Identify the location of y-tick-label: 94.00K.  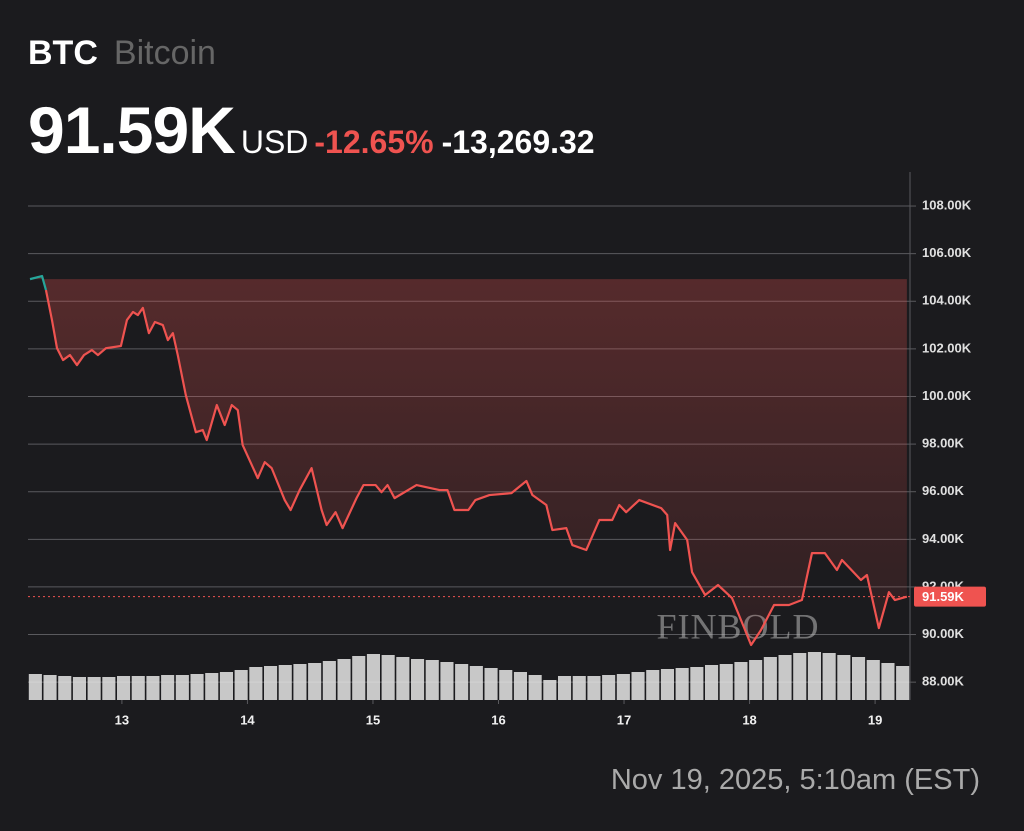
(943, 538).